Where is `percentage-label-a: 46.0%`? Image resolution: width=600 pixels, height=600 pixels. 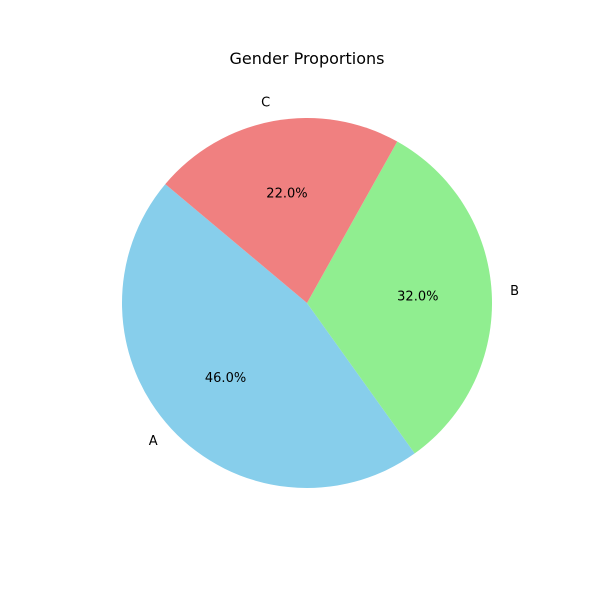
percentage-label-a: 46.0% is located at coordinates (225, 378).